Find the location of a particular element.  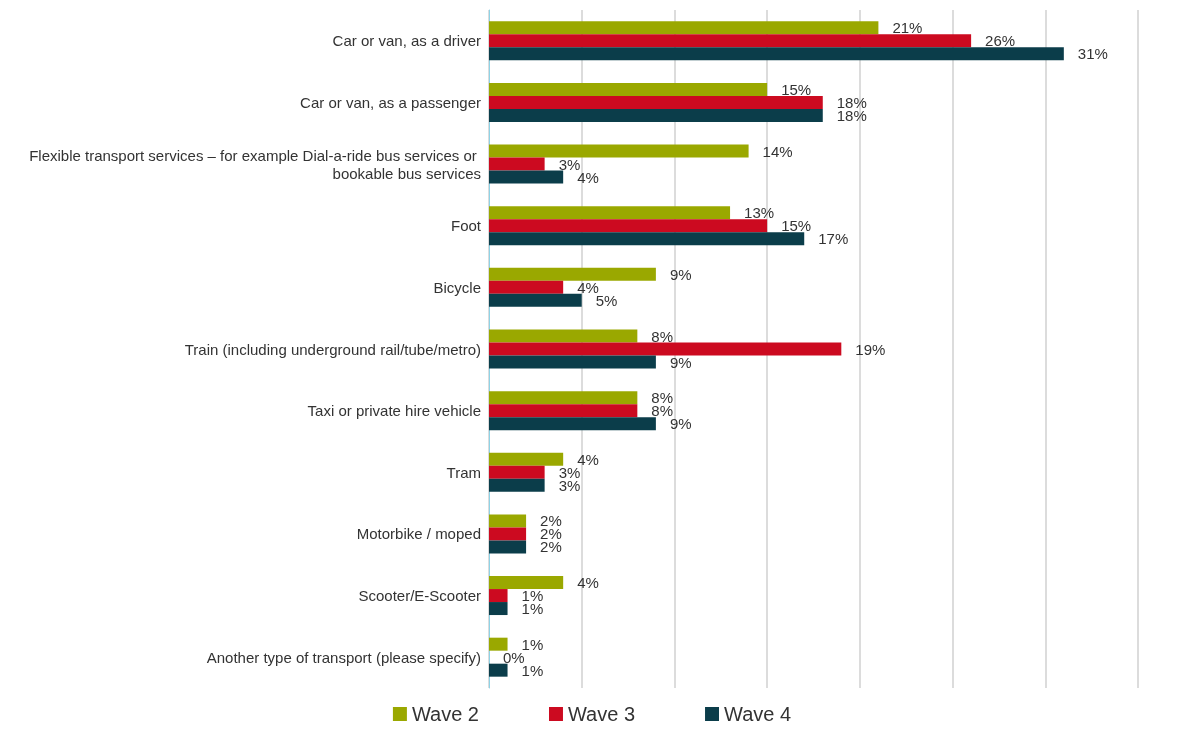

y-tick-label: Tram is located at coordinates (463, 472).